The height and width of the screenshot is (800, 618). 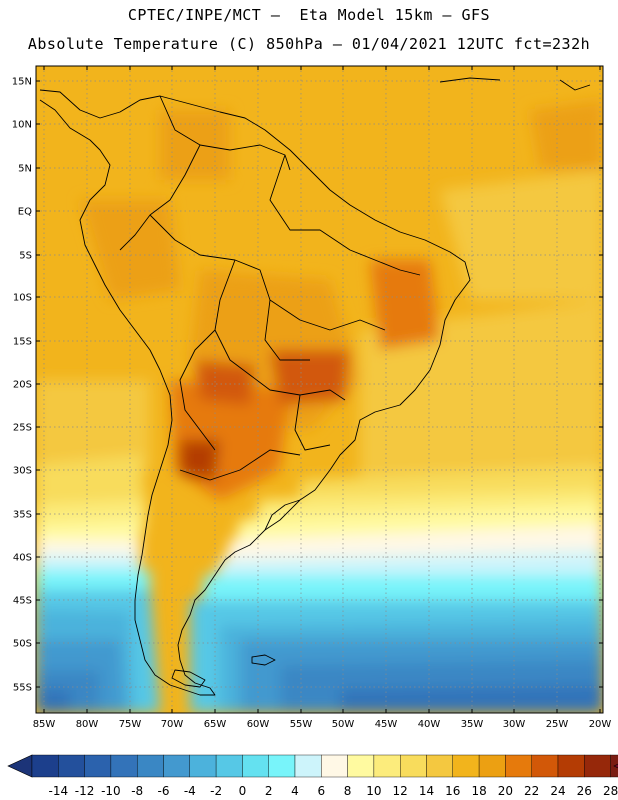 What do you see at coordinates (130, 724) in the screenshot?
I see `lon-label: 75W` at bounding box center [130, 724].